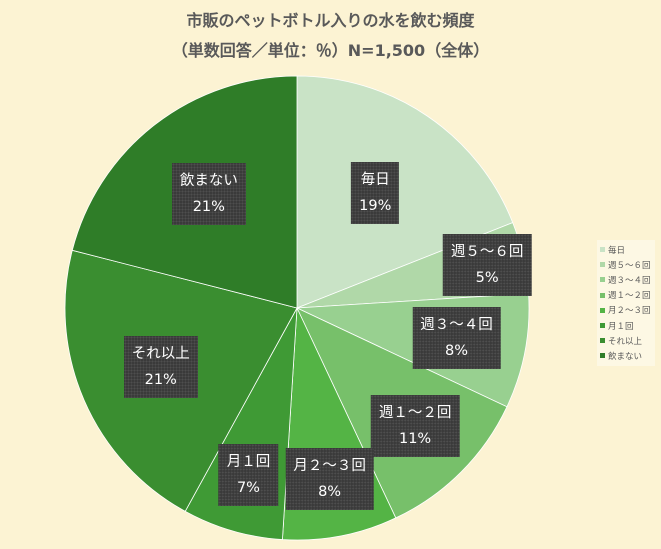  Describe the element at coordinates (629, 296) in the screenshot. I see `legend-label: 週１～２回` at that location.